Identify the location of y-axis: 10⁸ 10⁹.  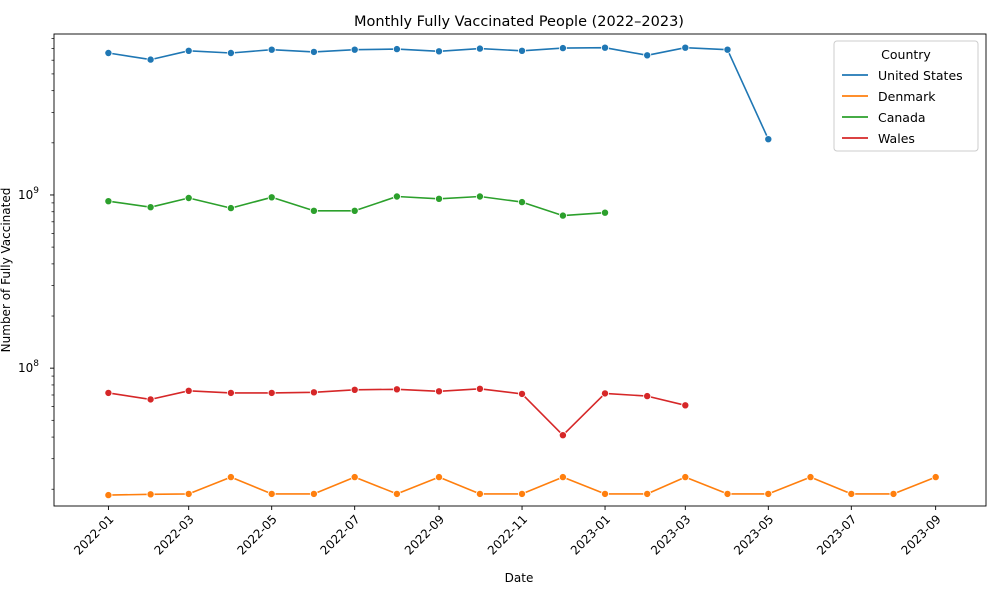
(36, 264).